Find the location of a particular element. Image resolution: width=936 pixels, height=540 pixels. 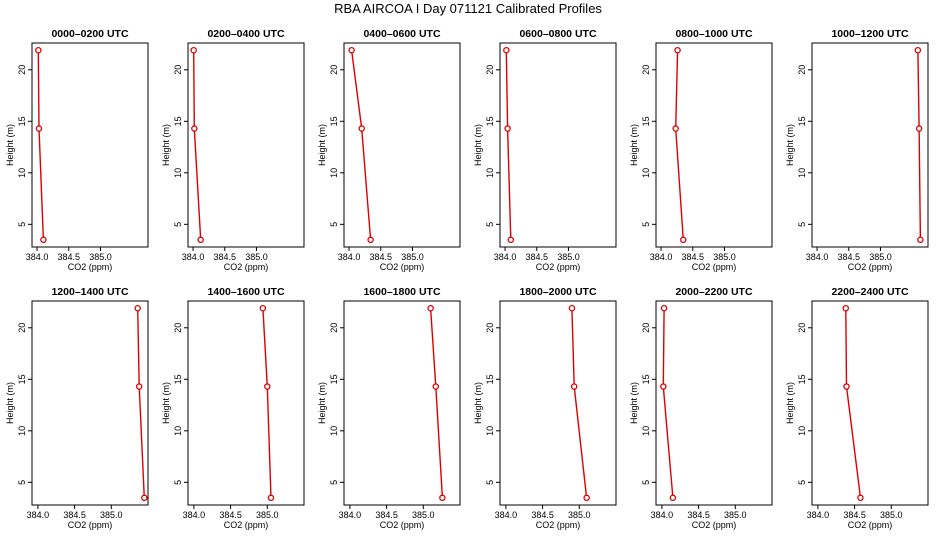

panel-7-xtick-label: 384.0 is located at coordinates (38, 515).